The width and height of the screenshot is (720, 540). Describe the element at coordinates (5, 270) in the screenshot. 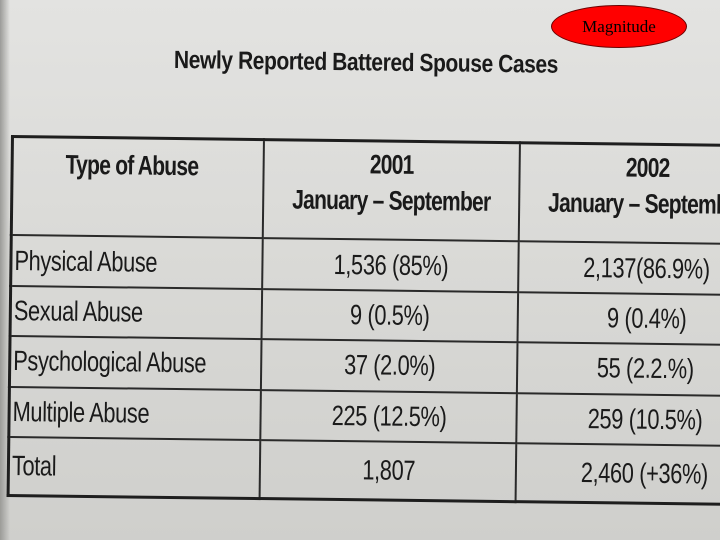

I see `page-edge-shadow` at that location.